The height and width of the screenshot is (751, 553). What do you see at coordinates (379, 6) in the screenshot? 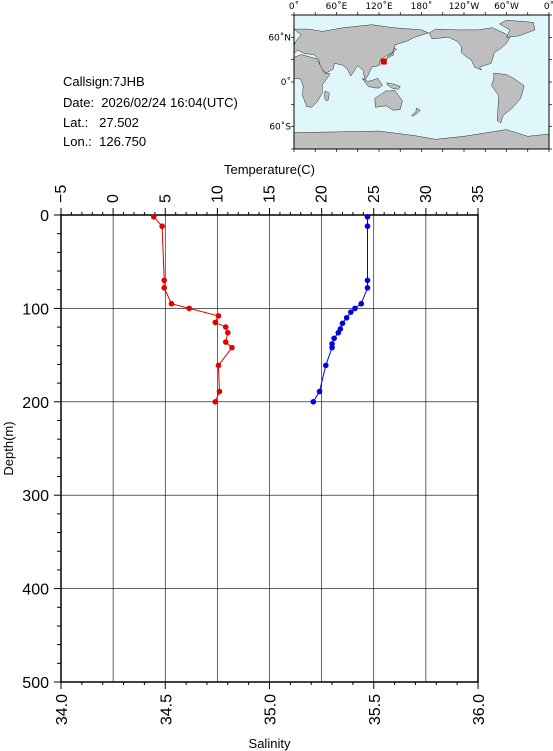
I see `map-lon-label: 120˚E` at bounding box center [379, 6].